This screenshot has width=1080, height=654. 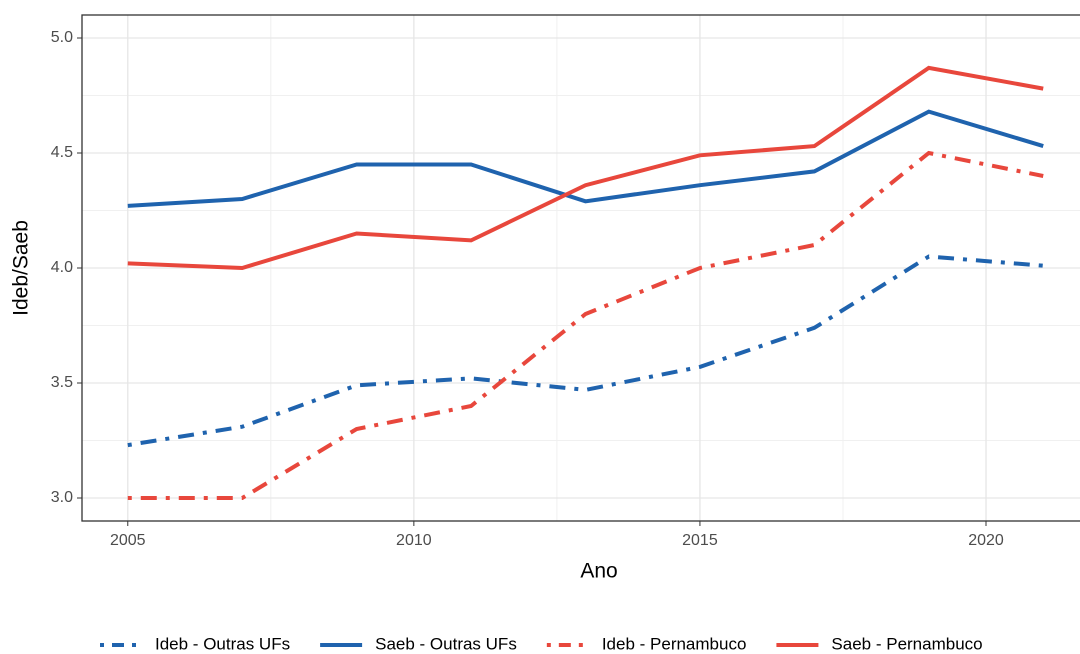 I want to click on legend-label: Ideb - Outras UFs, so click(x=222, y=643).